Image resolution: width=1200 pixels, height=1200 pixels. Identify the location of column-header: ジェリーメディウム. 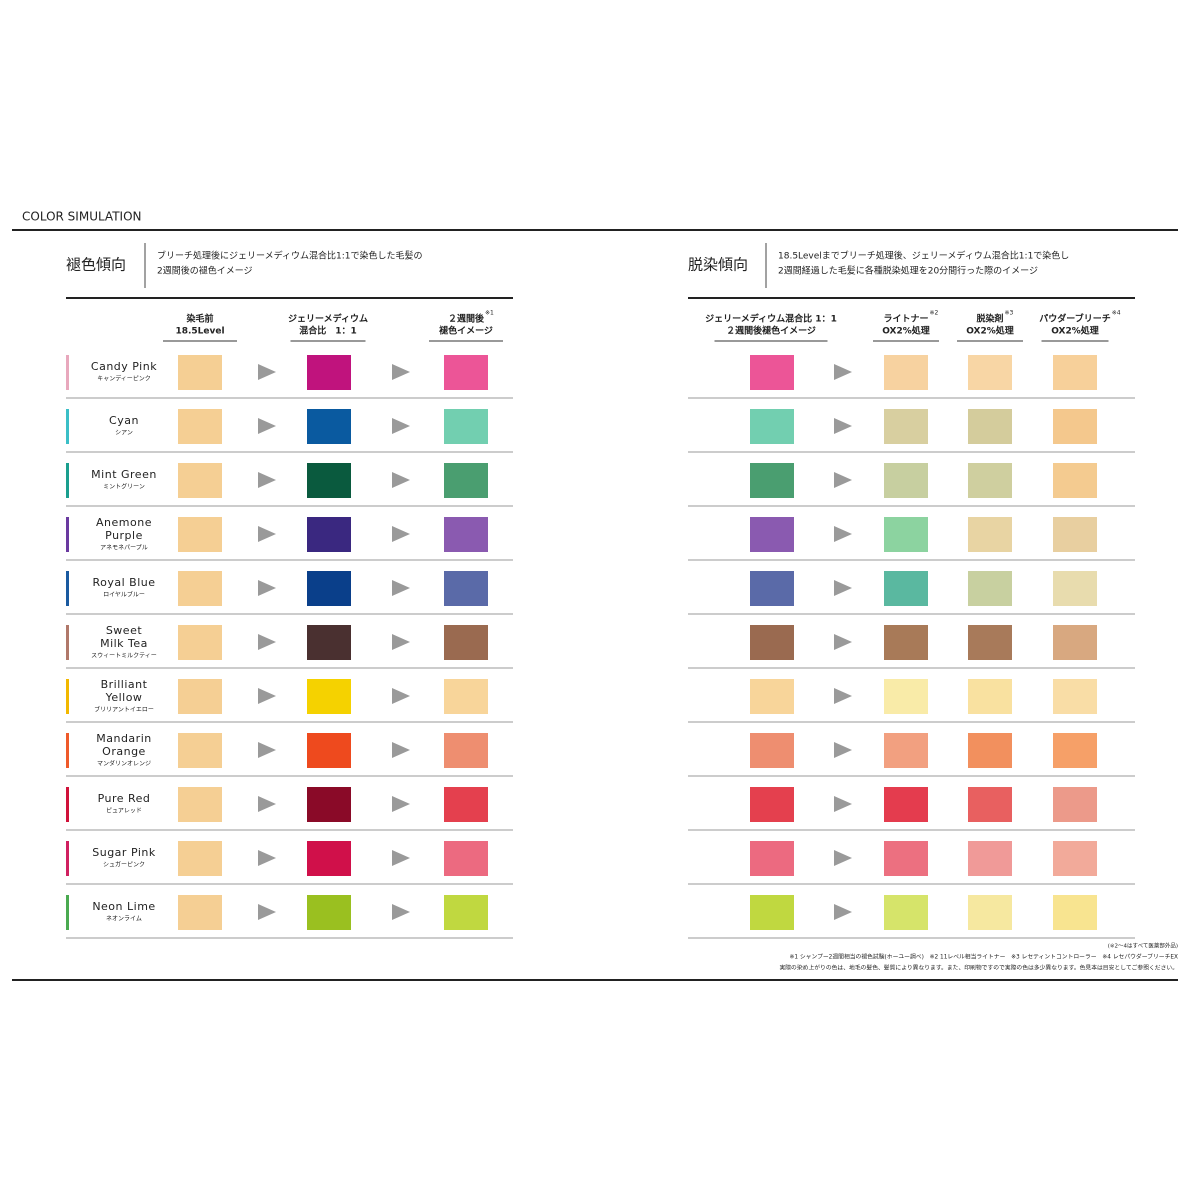
(328, 319).